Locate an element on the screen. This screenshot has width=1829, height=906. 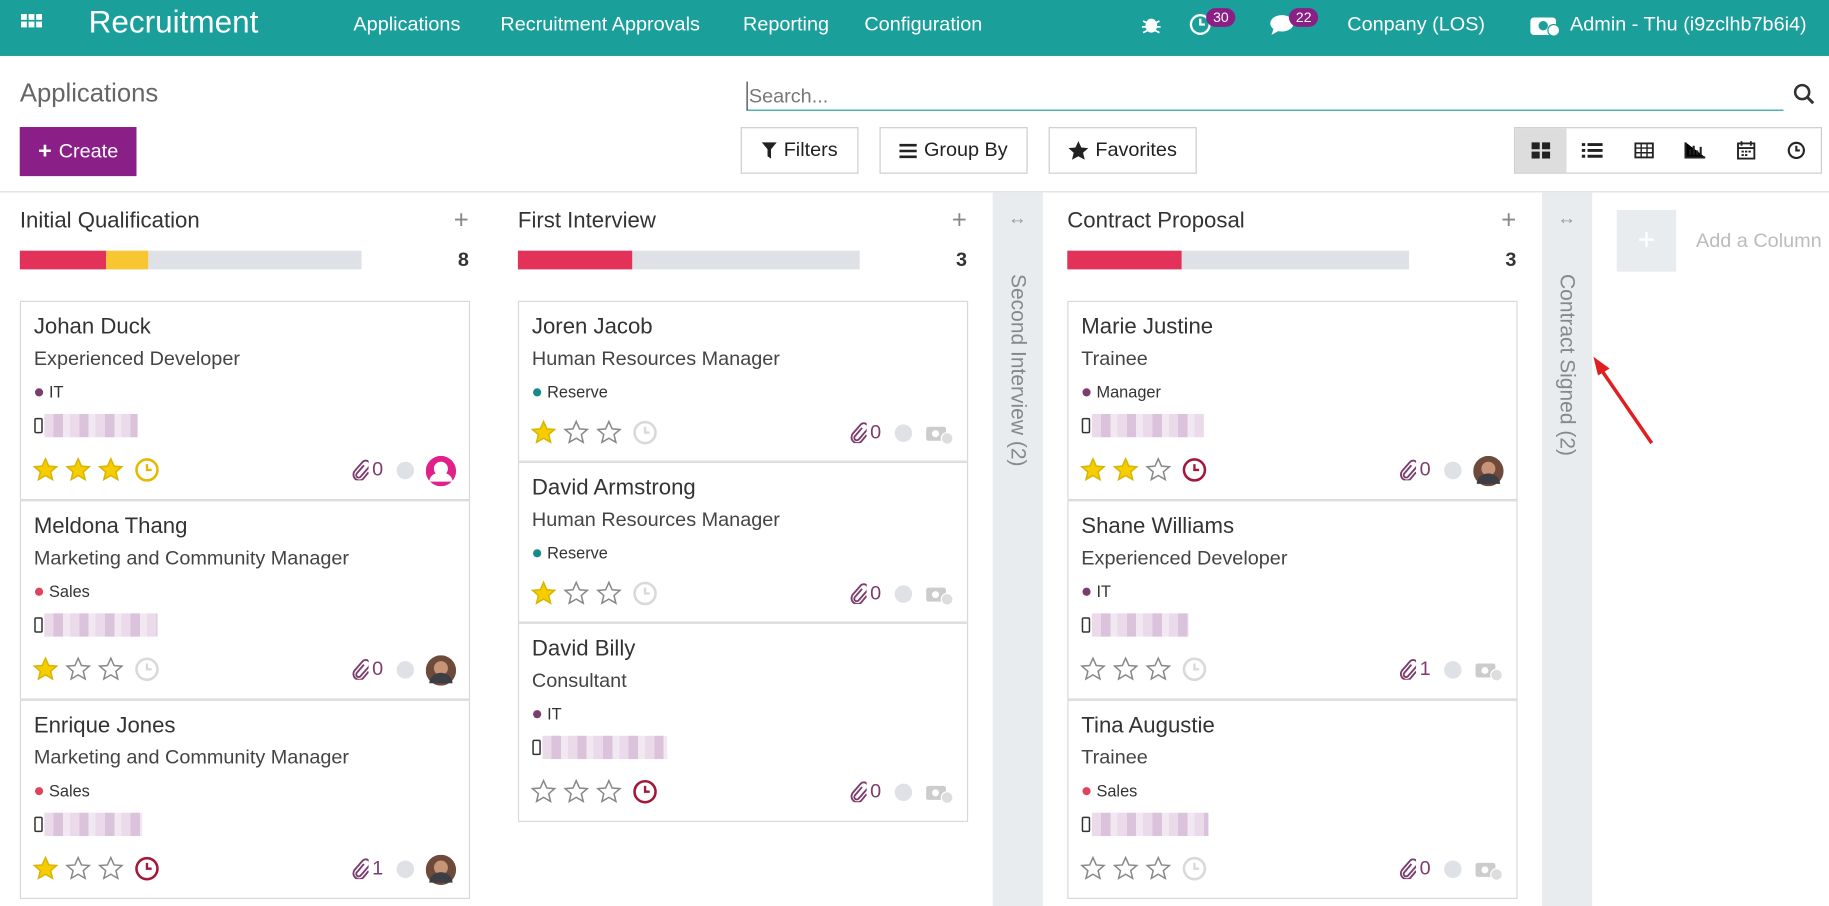
tag-dot is located at coordinates (1086, 392).